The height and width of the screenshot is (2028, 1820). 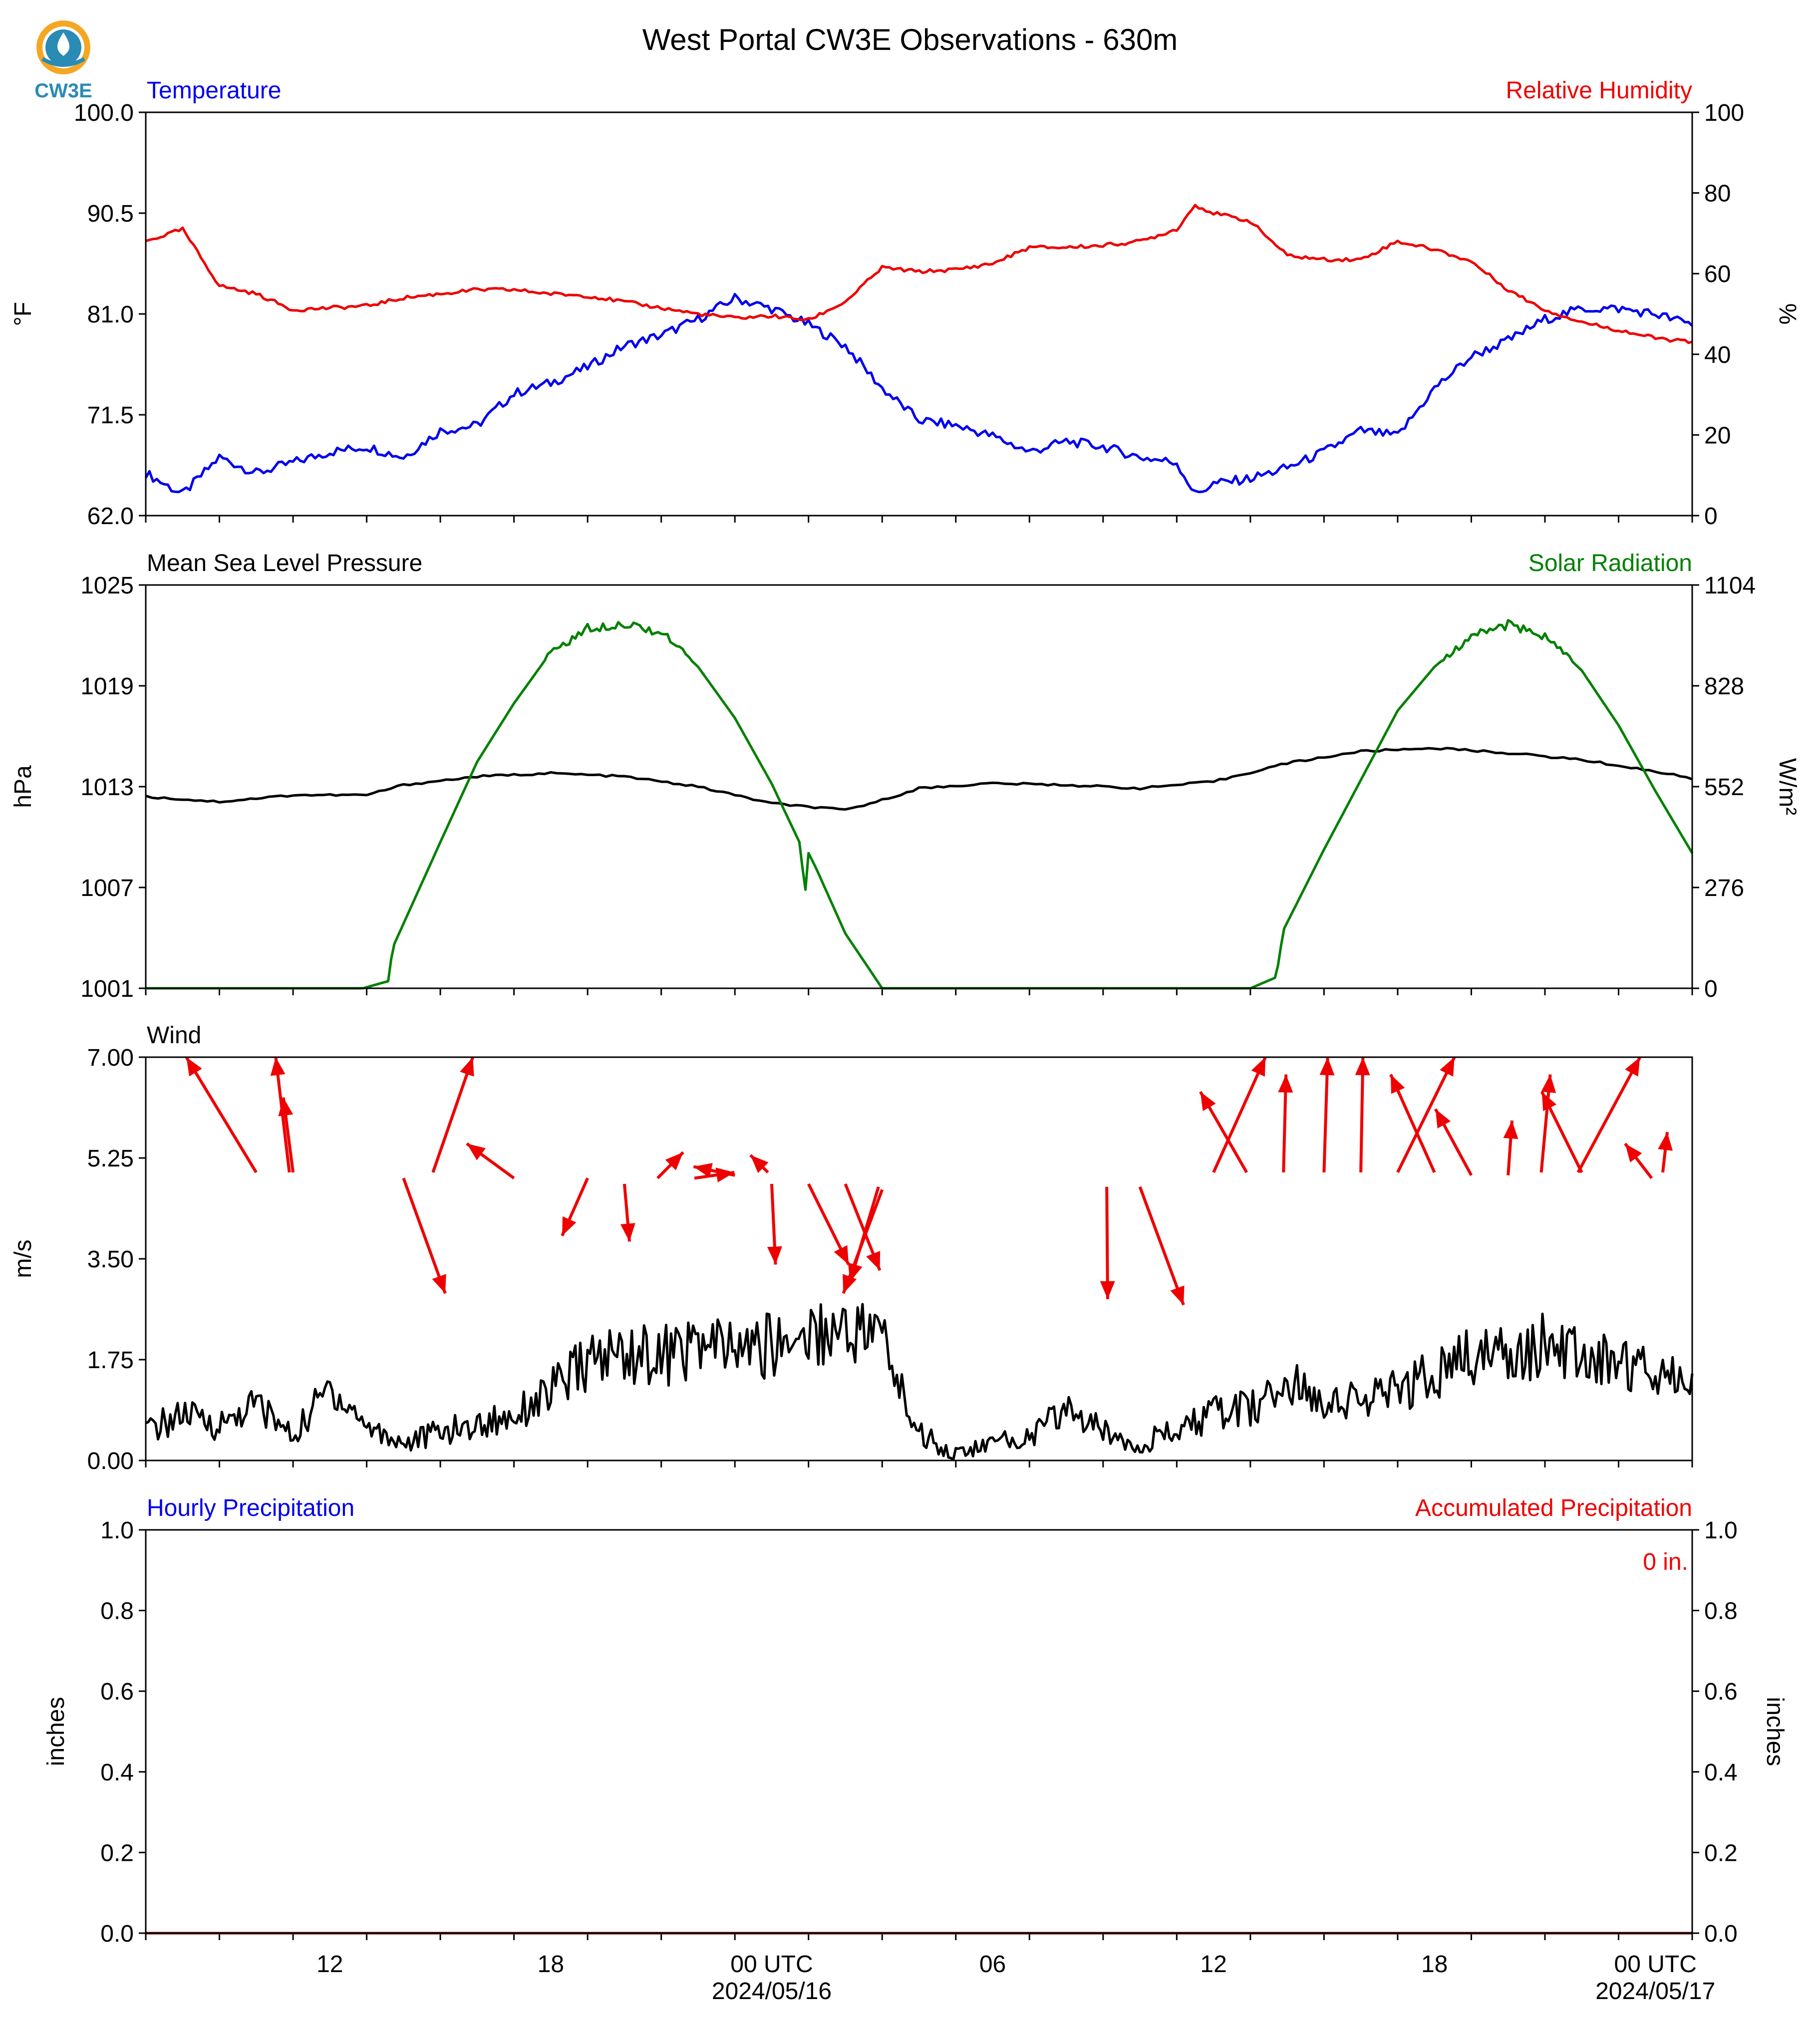 I want to click on y2-axis-label: %, so click(x=1787, y=314).